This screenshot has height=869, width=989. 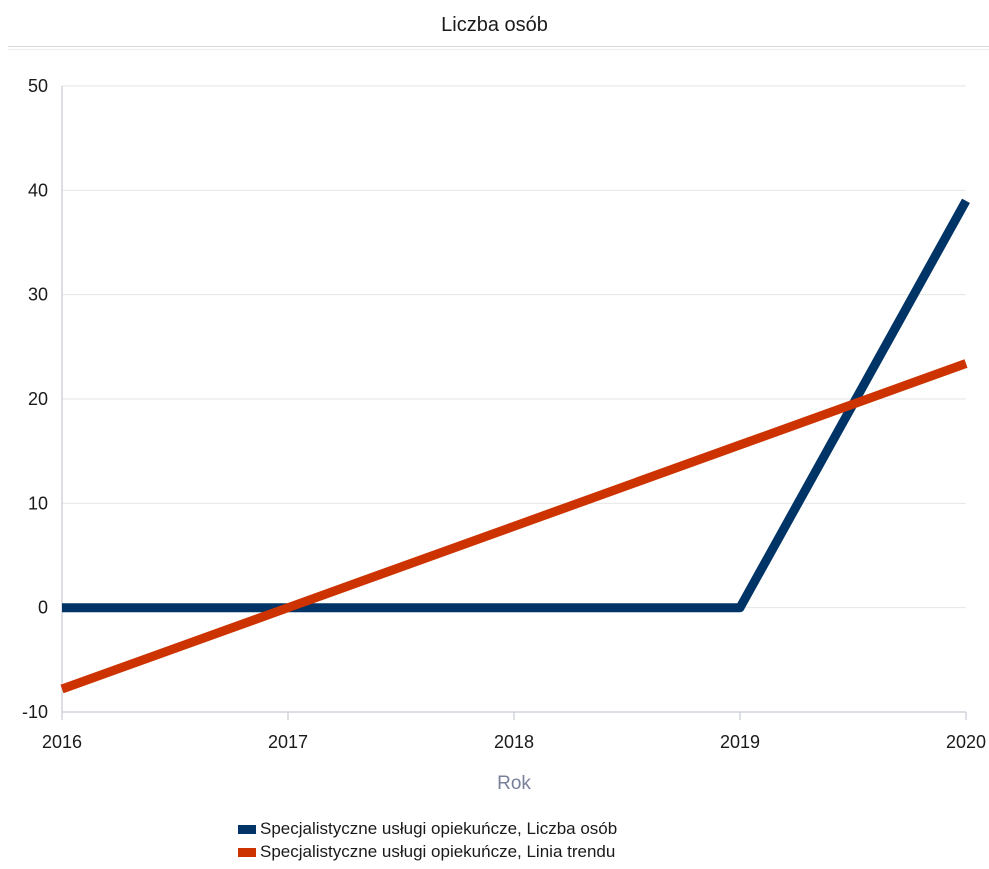 I want to click on x-tick-label: 2016, so click(x=62, y=742).